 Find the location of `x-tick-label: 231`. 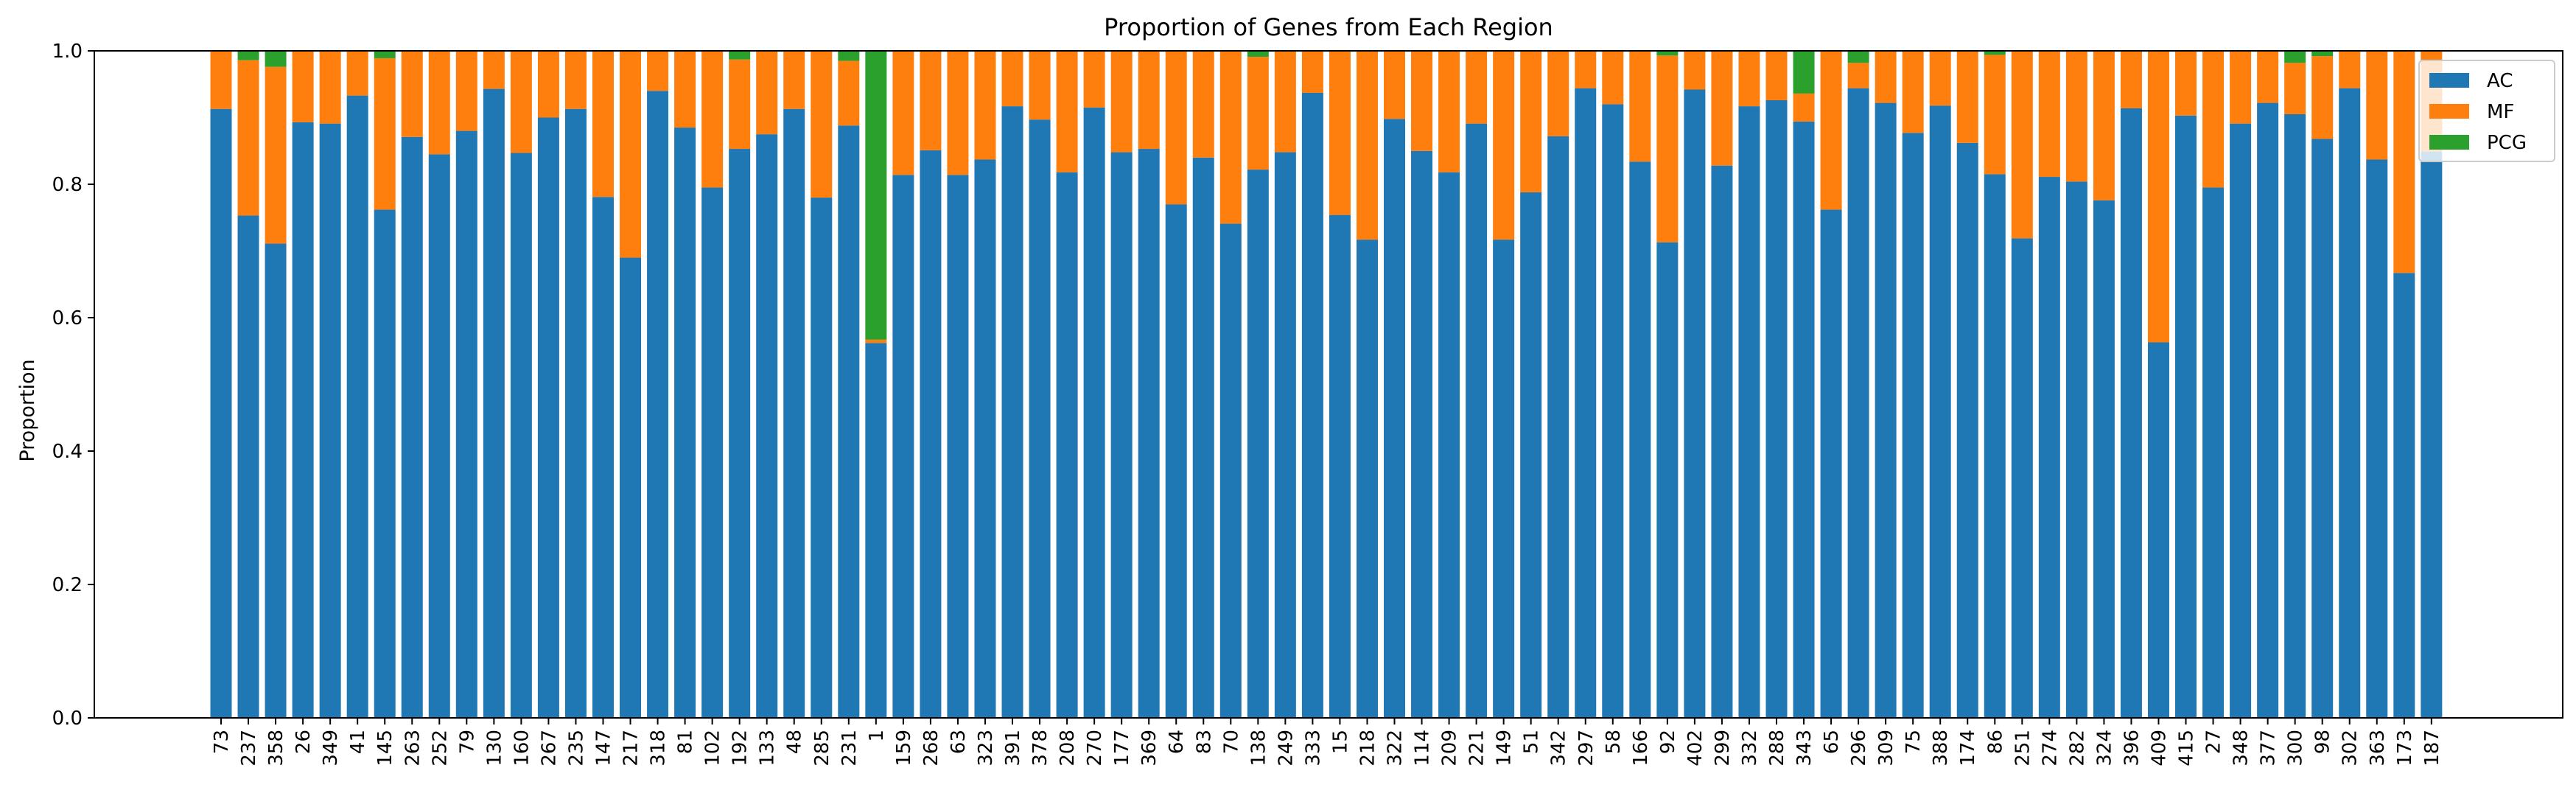

x-tick-label: 231 is located at coordinates (850, 748).